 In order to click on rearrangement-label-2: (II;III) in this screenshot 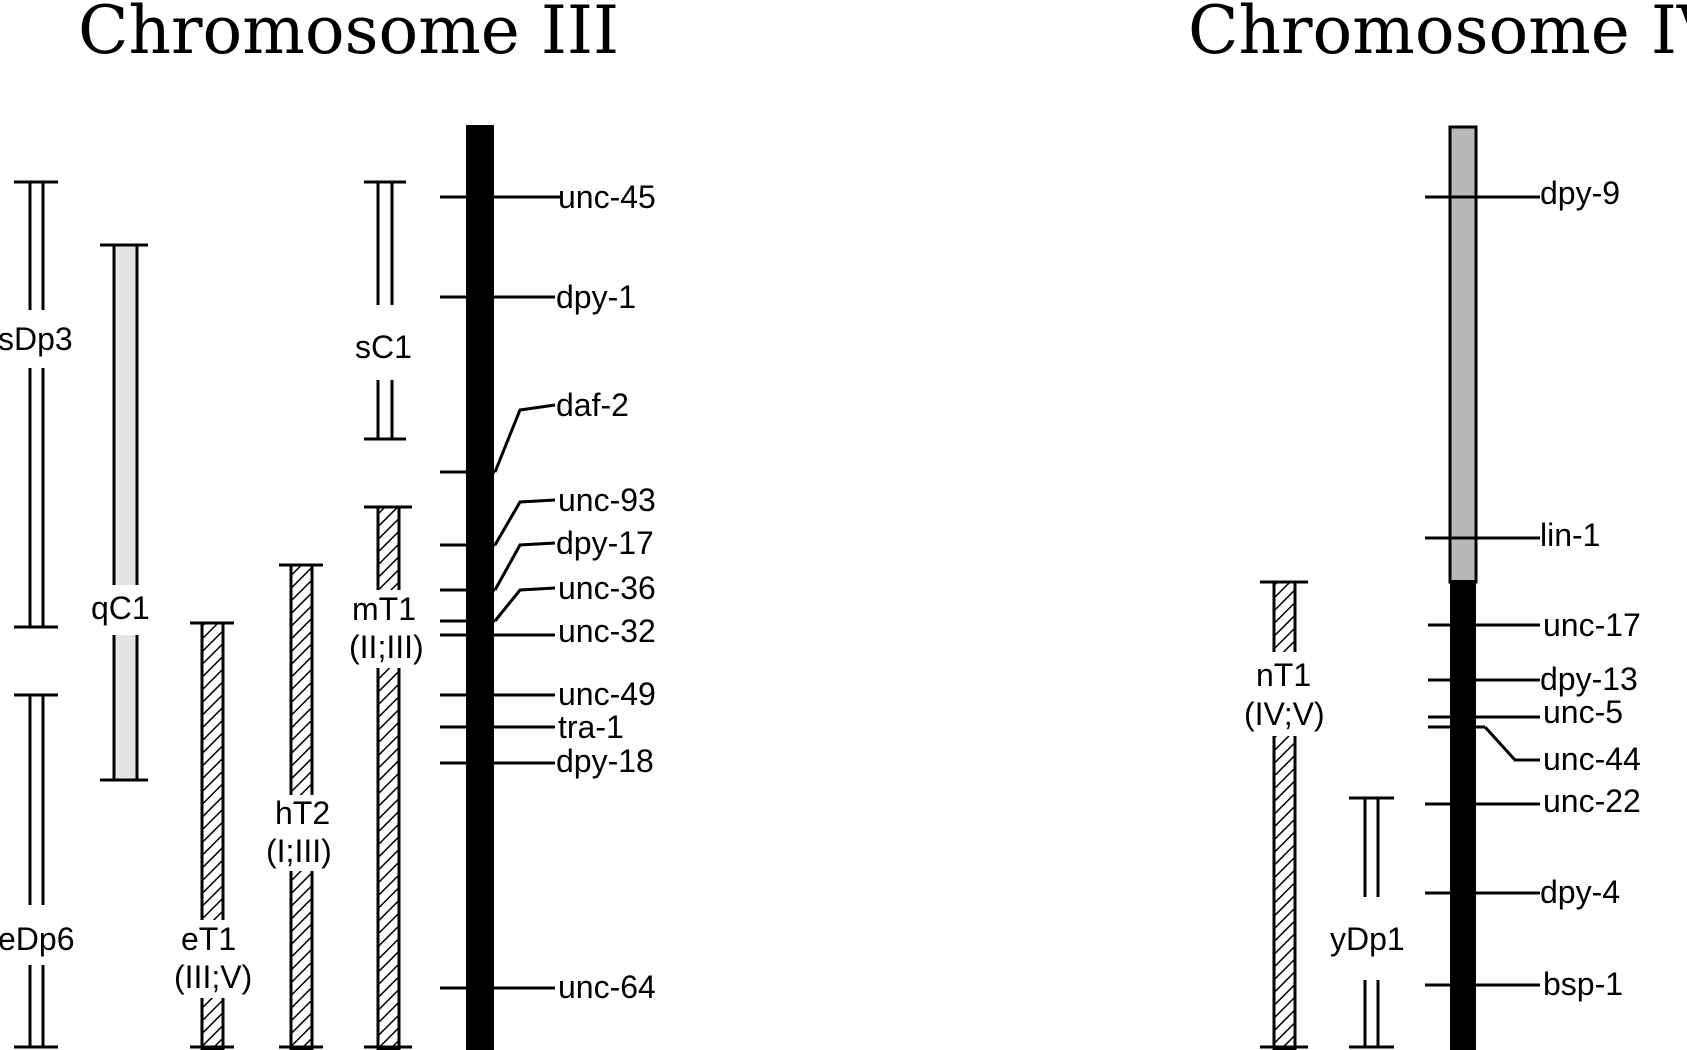, I will do `click(386, 647)`.